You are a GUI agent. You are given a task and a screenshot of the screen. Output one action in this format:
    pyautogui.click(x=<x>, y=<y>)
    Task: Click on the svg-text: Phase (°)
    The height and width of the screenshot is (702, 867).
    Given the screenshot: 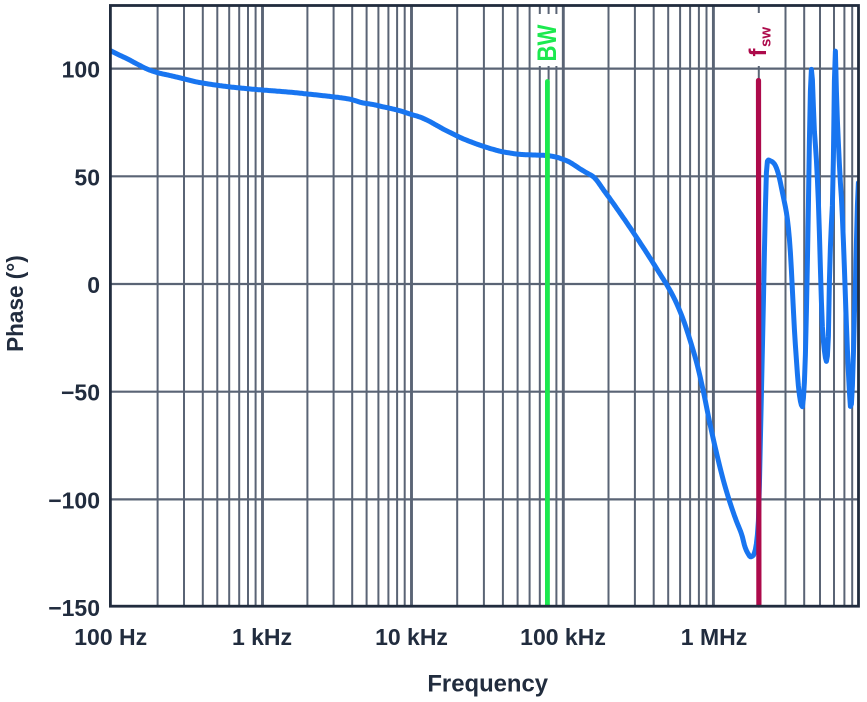 What is the action you would take?
    pyautogui.click(x=14, y=303)
    